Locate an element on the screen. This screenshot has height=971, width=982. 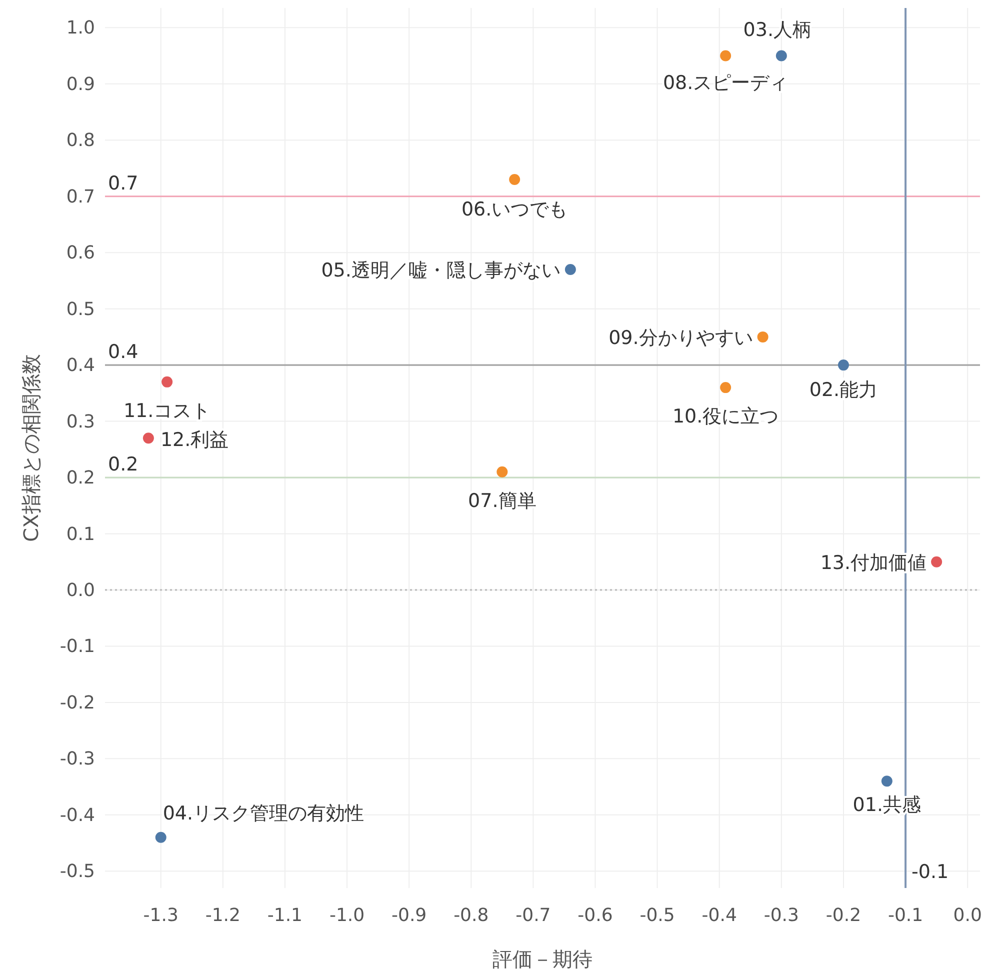
annotation: 04.リスク管理の有効性 is located at coordinates (263, 813).